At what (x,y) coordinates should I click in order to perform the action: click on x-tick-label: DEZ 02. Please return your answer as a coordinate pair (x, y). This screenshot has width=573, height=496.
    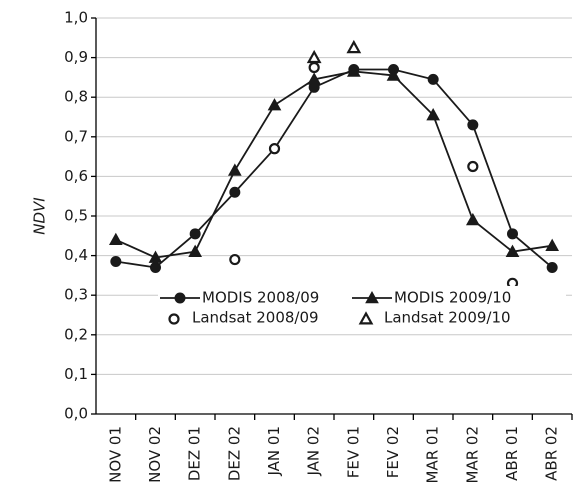
    Looking at the image, I should click on (234, 453).